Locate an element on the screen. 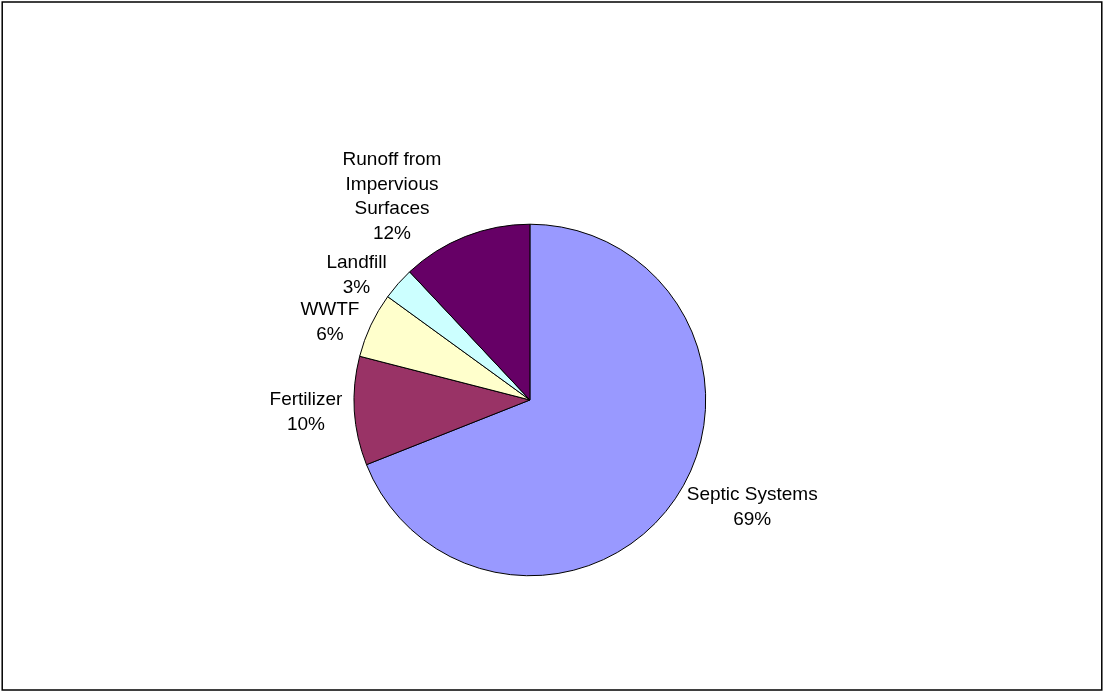  slice-label: Landfill is located at coordinates (356, 261).